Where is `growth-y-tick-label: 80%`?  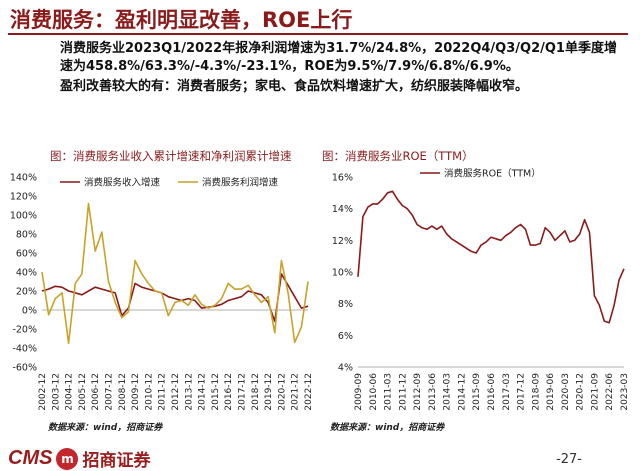
growth-y-tick-label: 80% is located at coordinates (26, 235).